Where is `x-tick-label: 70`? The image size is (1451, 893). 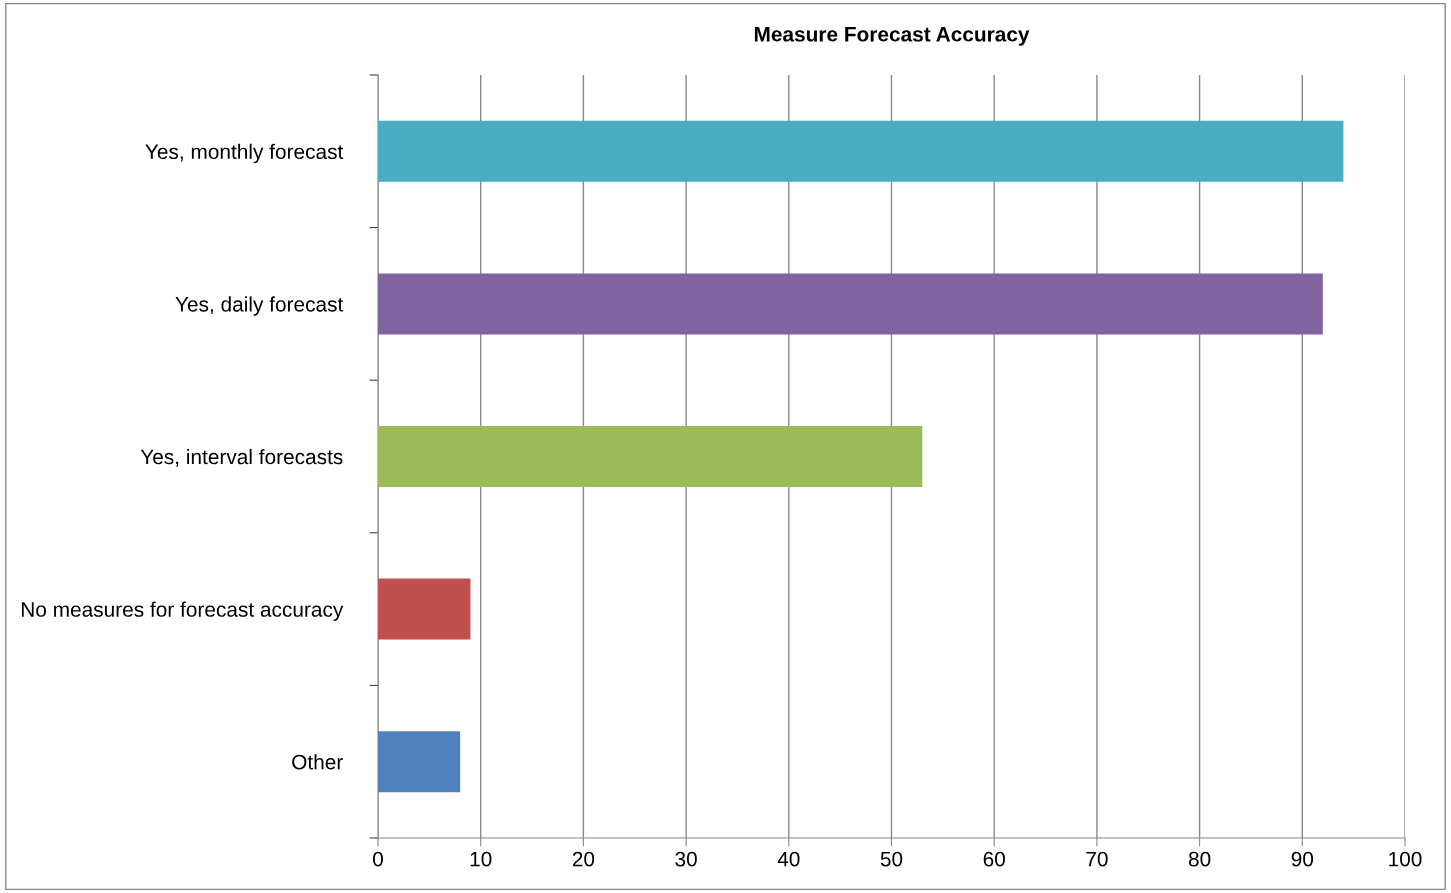
x-tick-label: 70 is located at coordinates (1097, 859).